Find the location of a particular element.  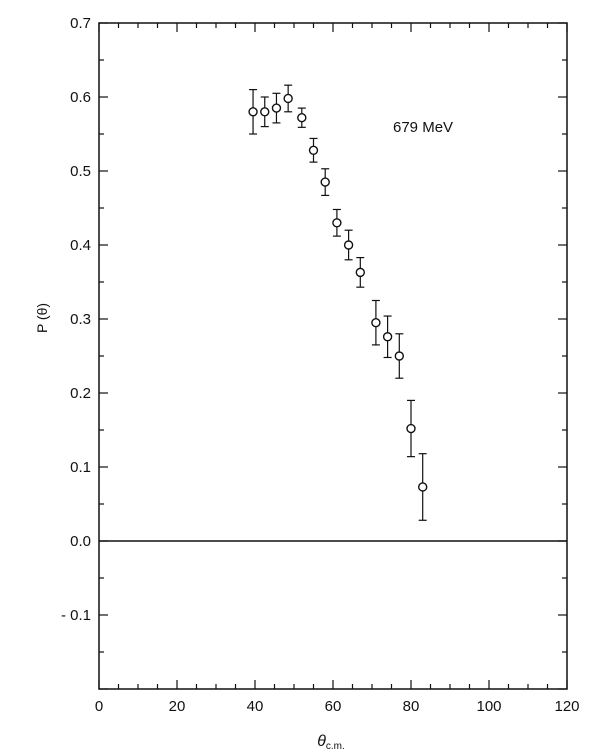

x-tick-label: 20 is located at coordinates (177, 706).